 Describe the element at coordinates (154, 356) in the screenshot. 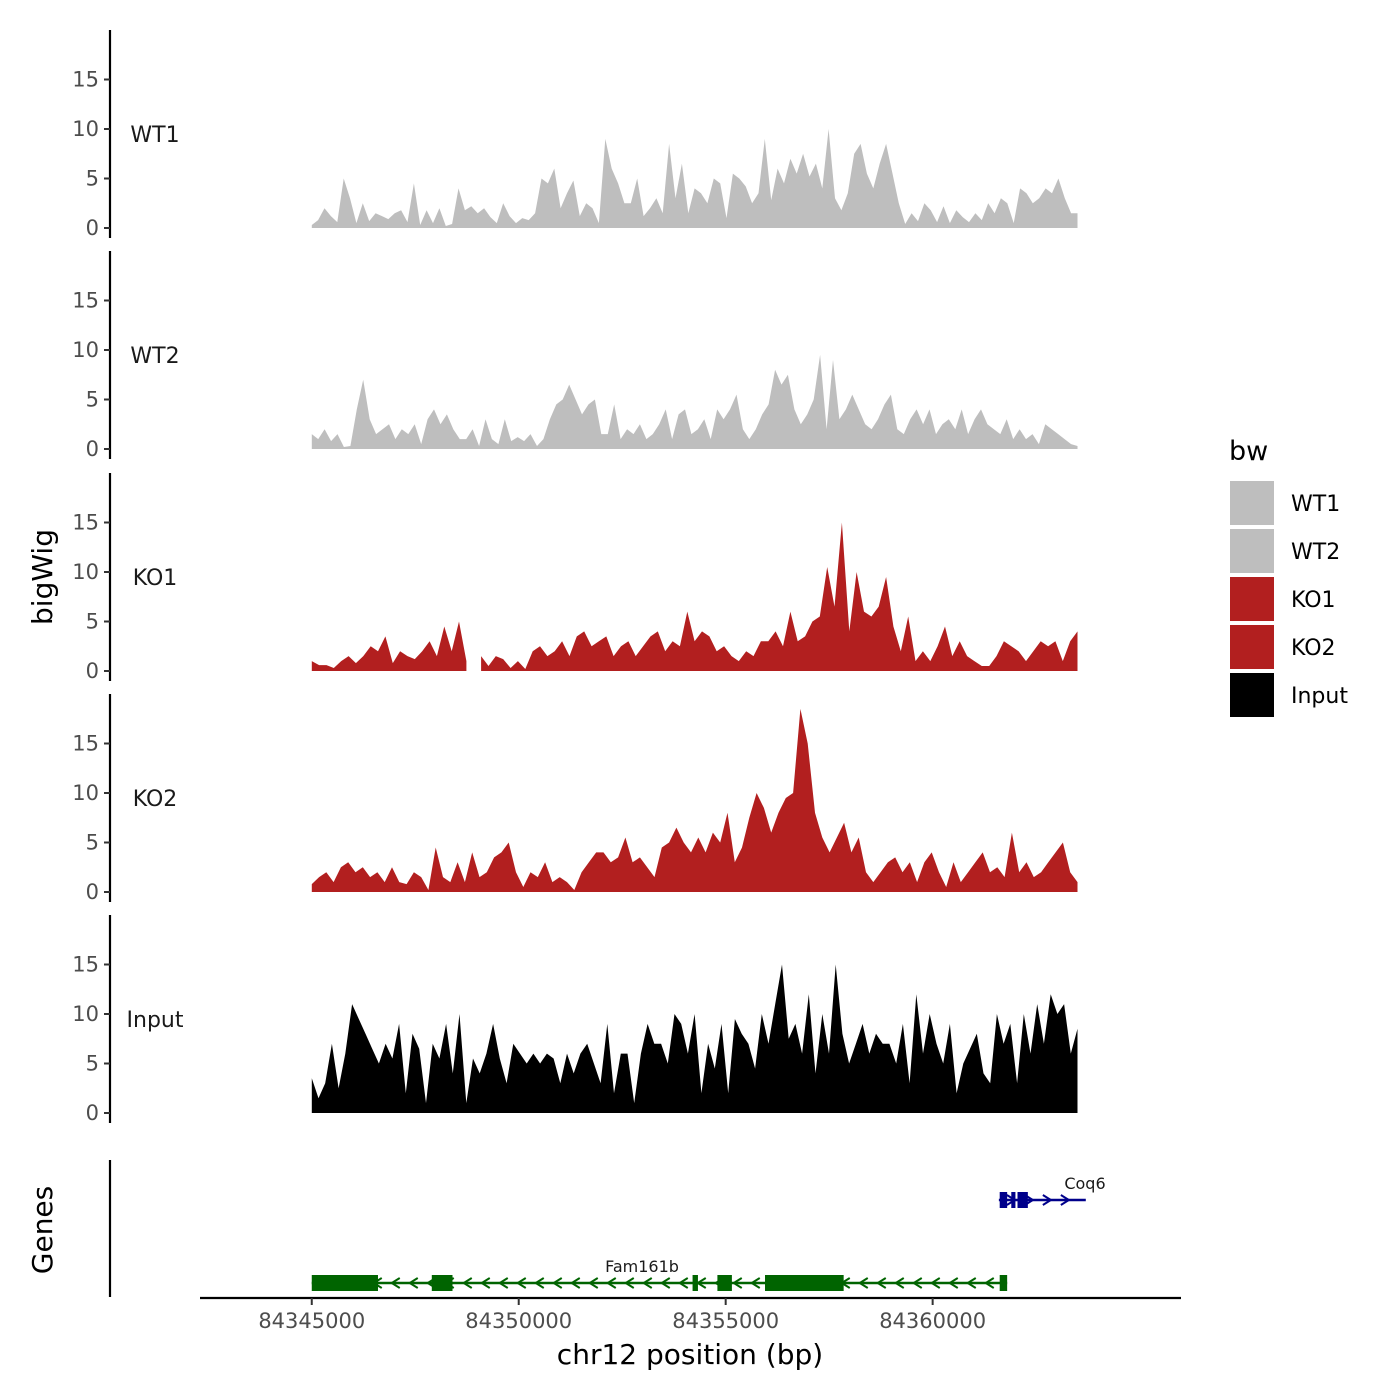

I see `track-label: WT2` at that location.